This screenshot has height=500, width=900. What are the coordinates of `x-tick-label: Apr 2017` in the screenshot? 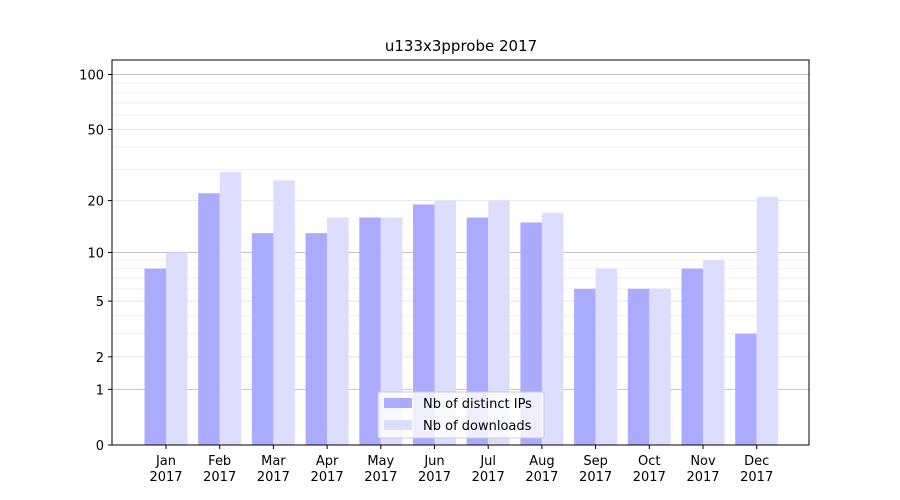 It's located at (327, 469).